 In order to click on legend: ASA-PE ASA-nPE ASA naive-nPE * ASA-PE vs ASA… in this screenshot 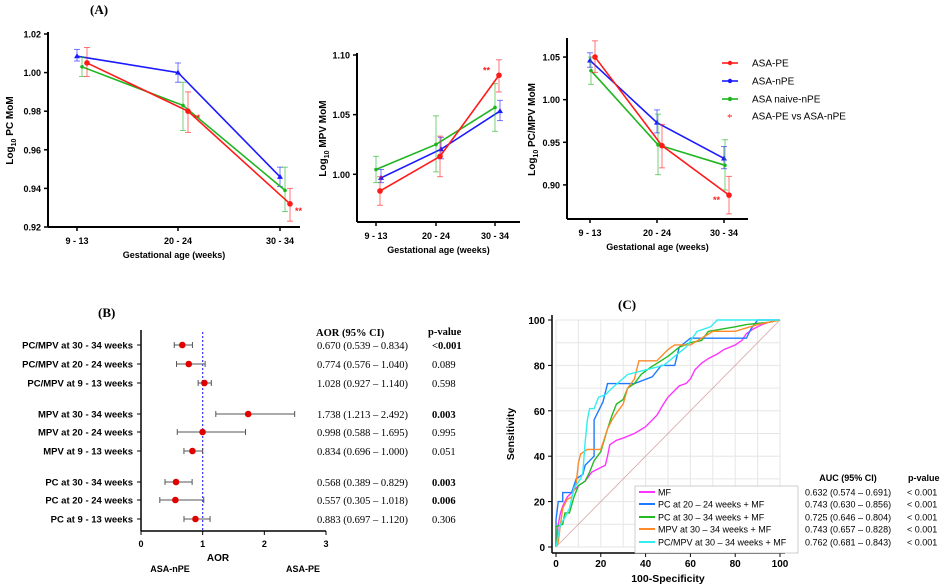, I will do `click(784, 91)`.